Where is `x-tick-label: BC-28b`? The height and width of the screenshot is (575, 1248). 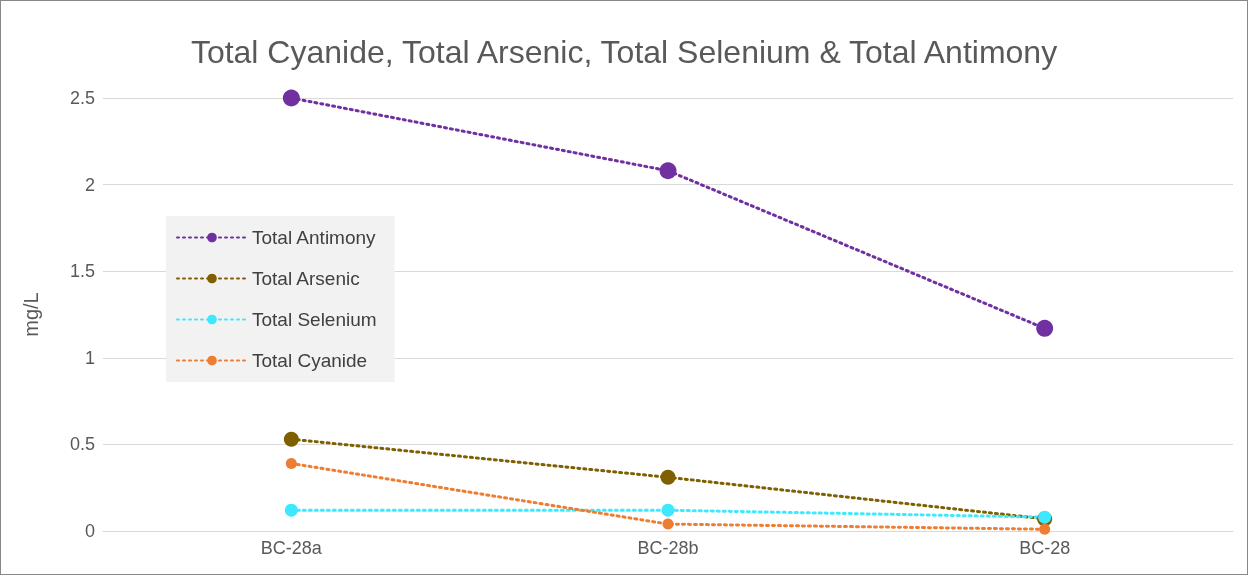
x-tick-label: BC-28b is located at coordinates (668, 548).